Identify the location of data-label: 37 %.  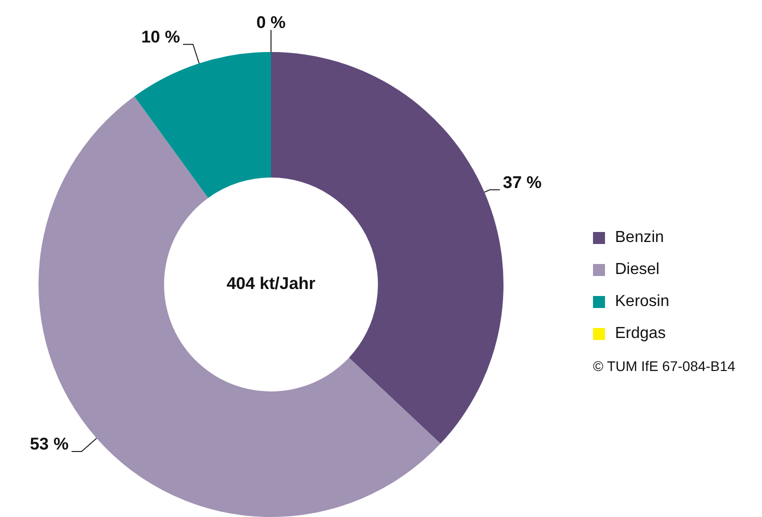
(522, 182).